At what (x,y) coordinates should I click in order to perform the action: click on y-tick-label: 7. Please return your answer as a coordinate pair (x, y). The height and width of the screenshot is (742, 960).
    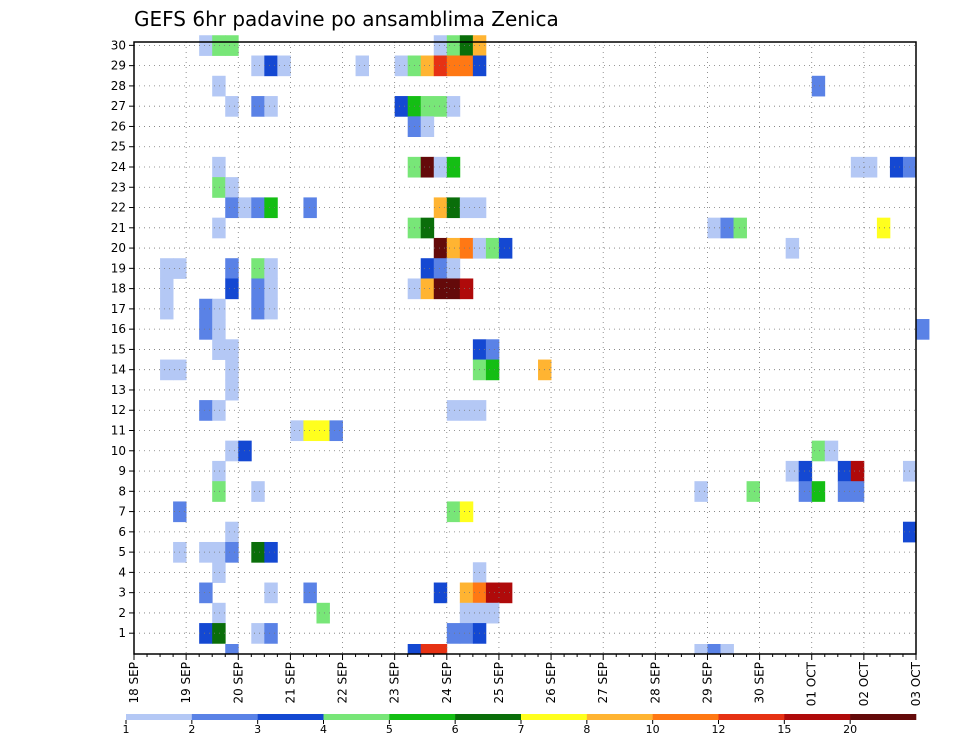
    Looking at the image, I should click on (122, 512).